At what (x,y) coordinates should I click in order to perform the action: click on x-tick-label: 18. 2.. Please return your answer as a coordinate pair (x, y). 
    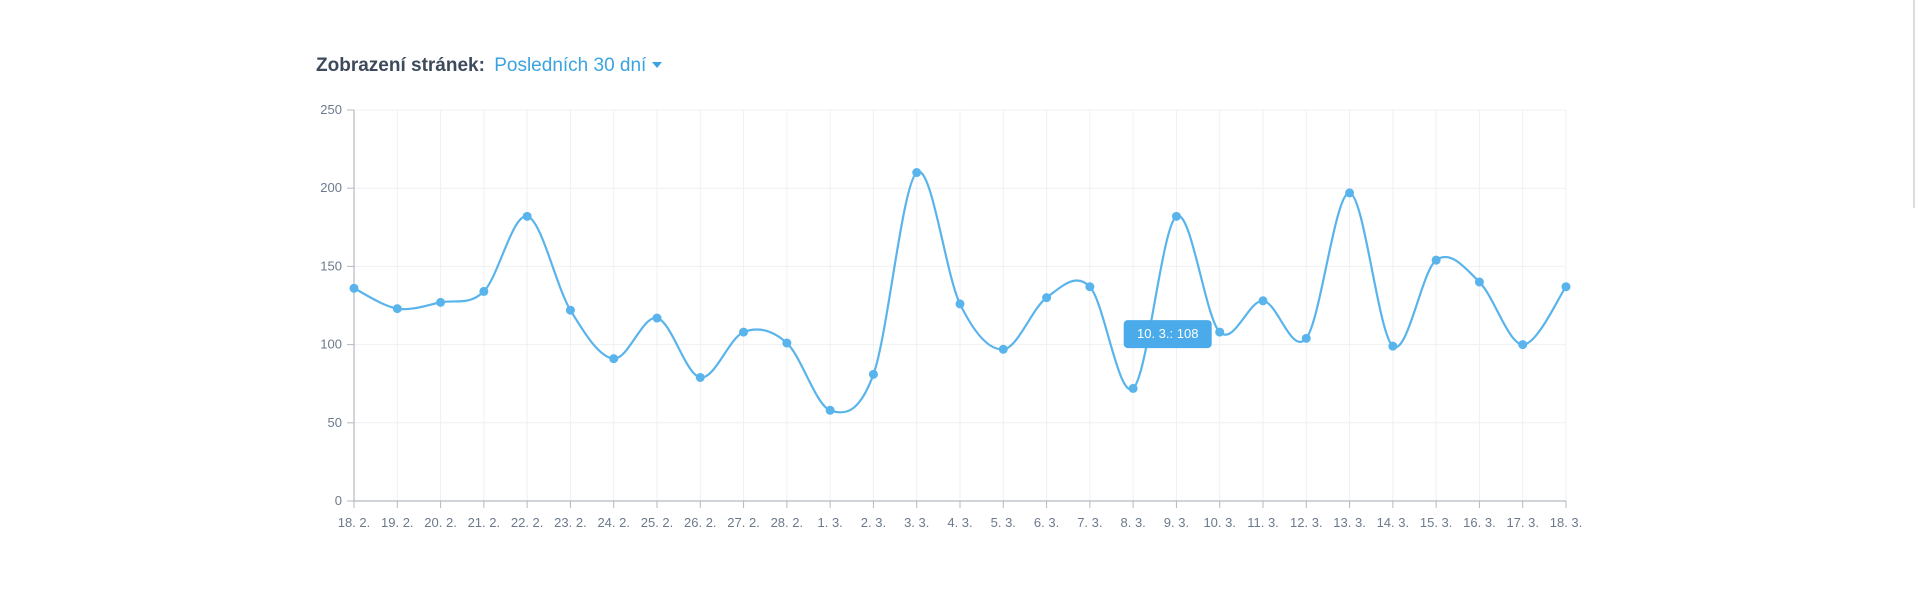
    Looking at the image, I should click on (354, 522).